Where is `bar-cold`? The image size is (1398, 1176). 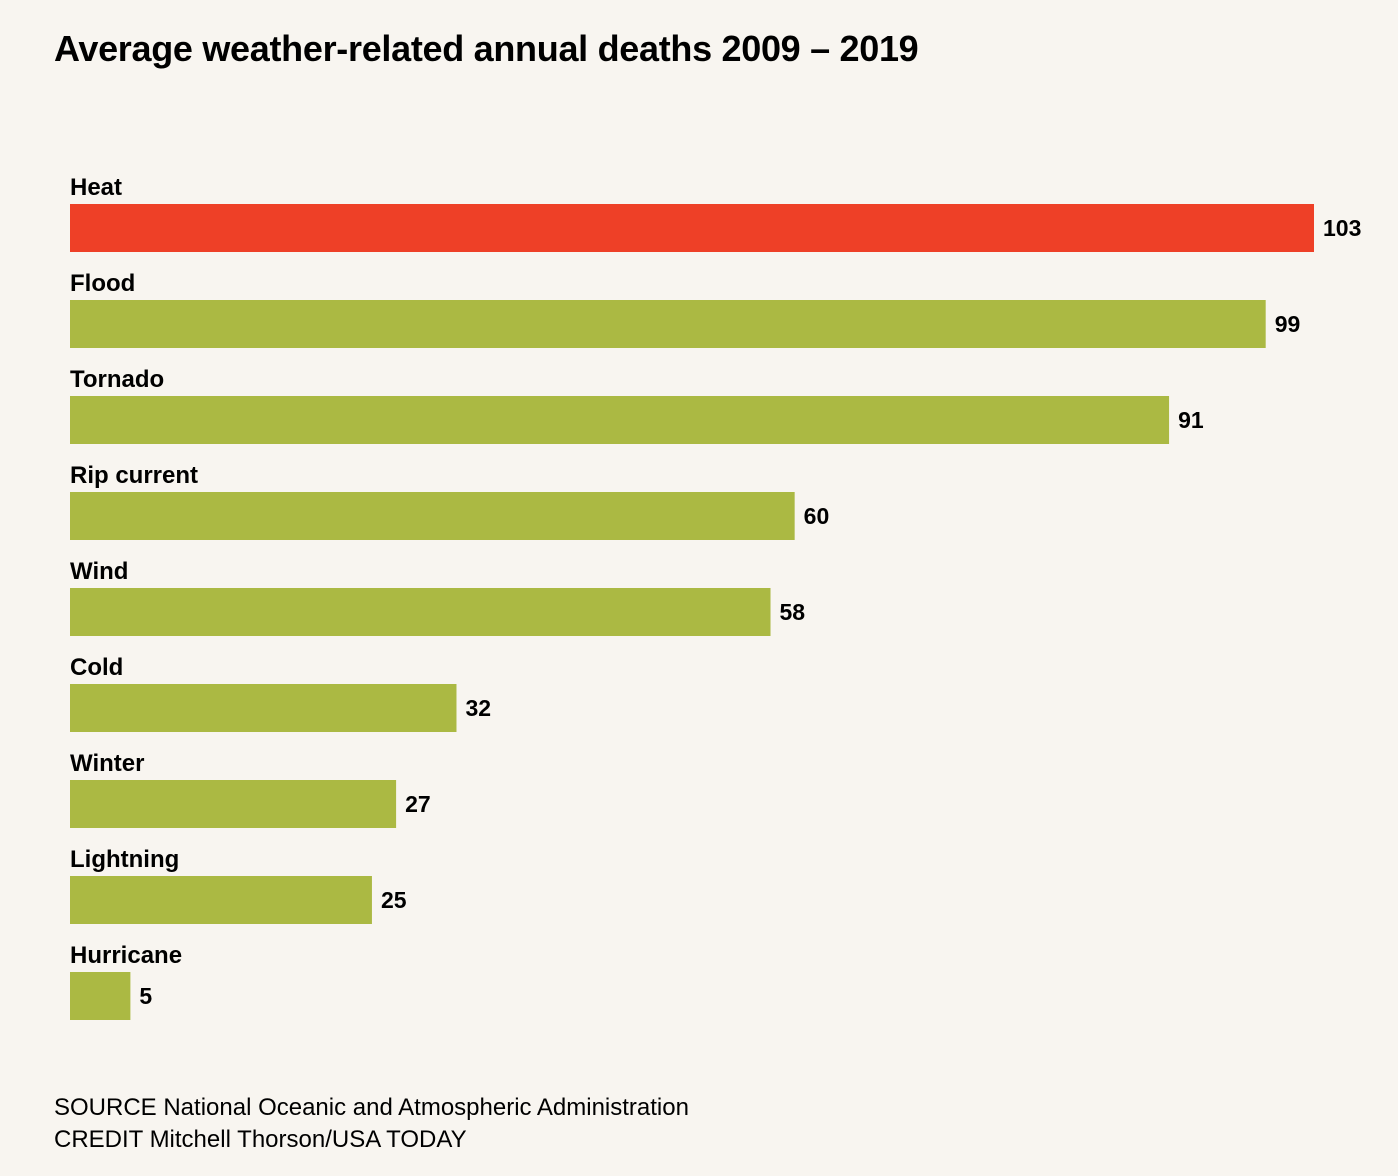 bar-cold is located at coordinates (263, 708).